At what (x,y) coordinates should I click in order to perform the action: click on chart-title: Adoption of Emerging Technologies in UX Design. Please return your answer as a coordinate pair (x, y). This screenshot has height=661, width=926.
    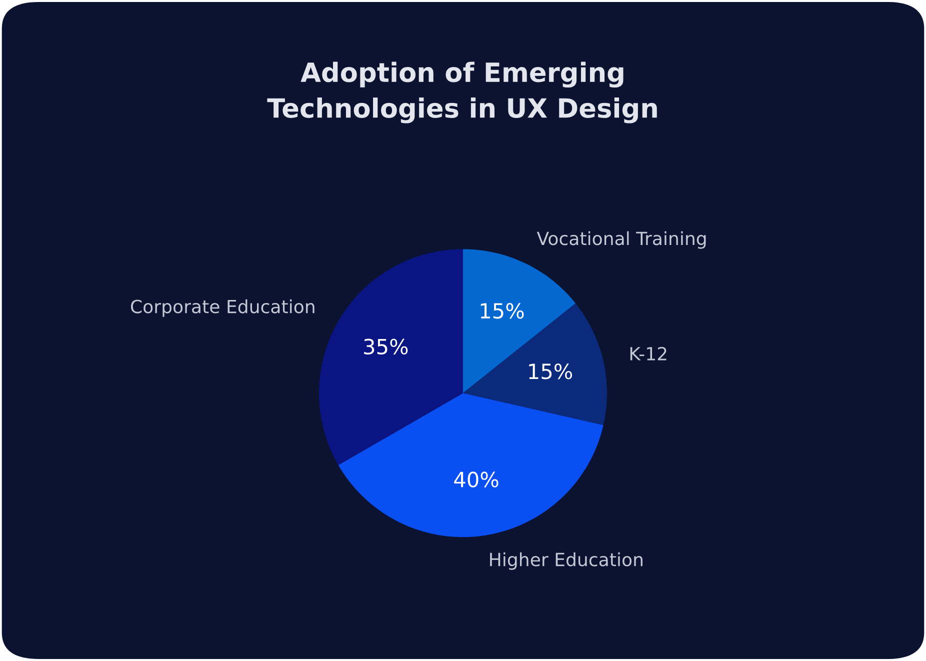
    Looking at the image, I should click on (462, 93).